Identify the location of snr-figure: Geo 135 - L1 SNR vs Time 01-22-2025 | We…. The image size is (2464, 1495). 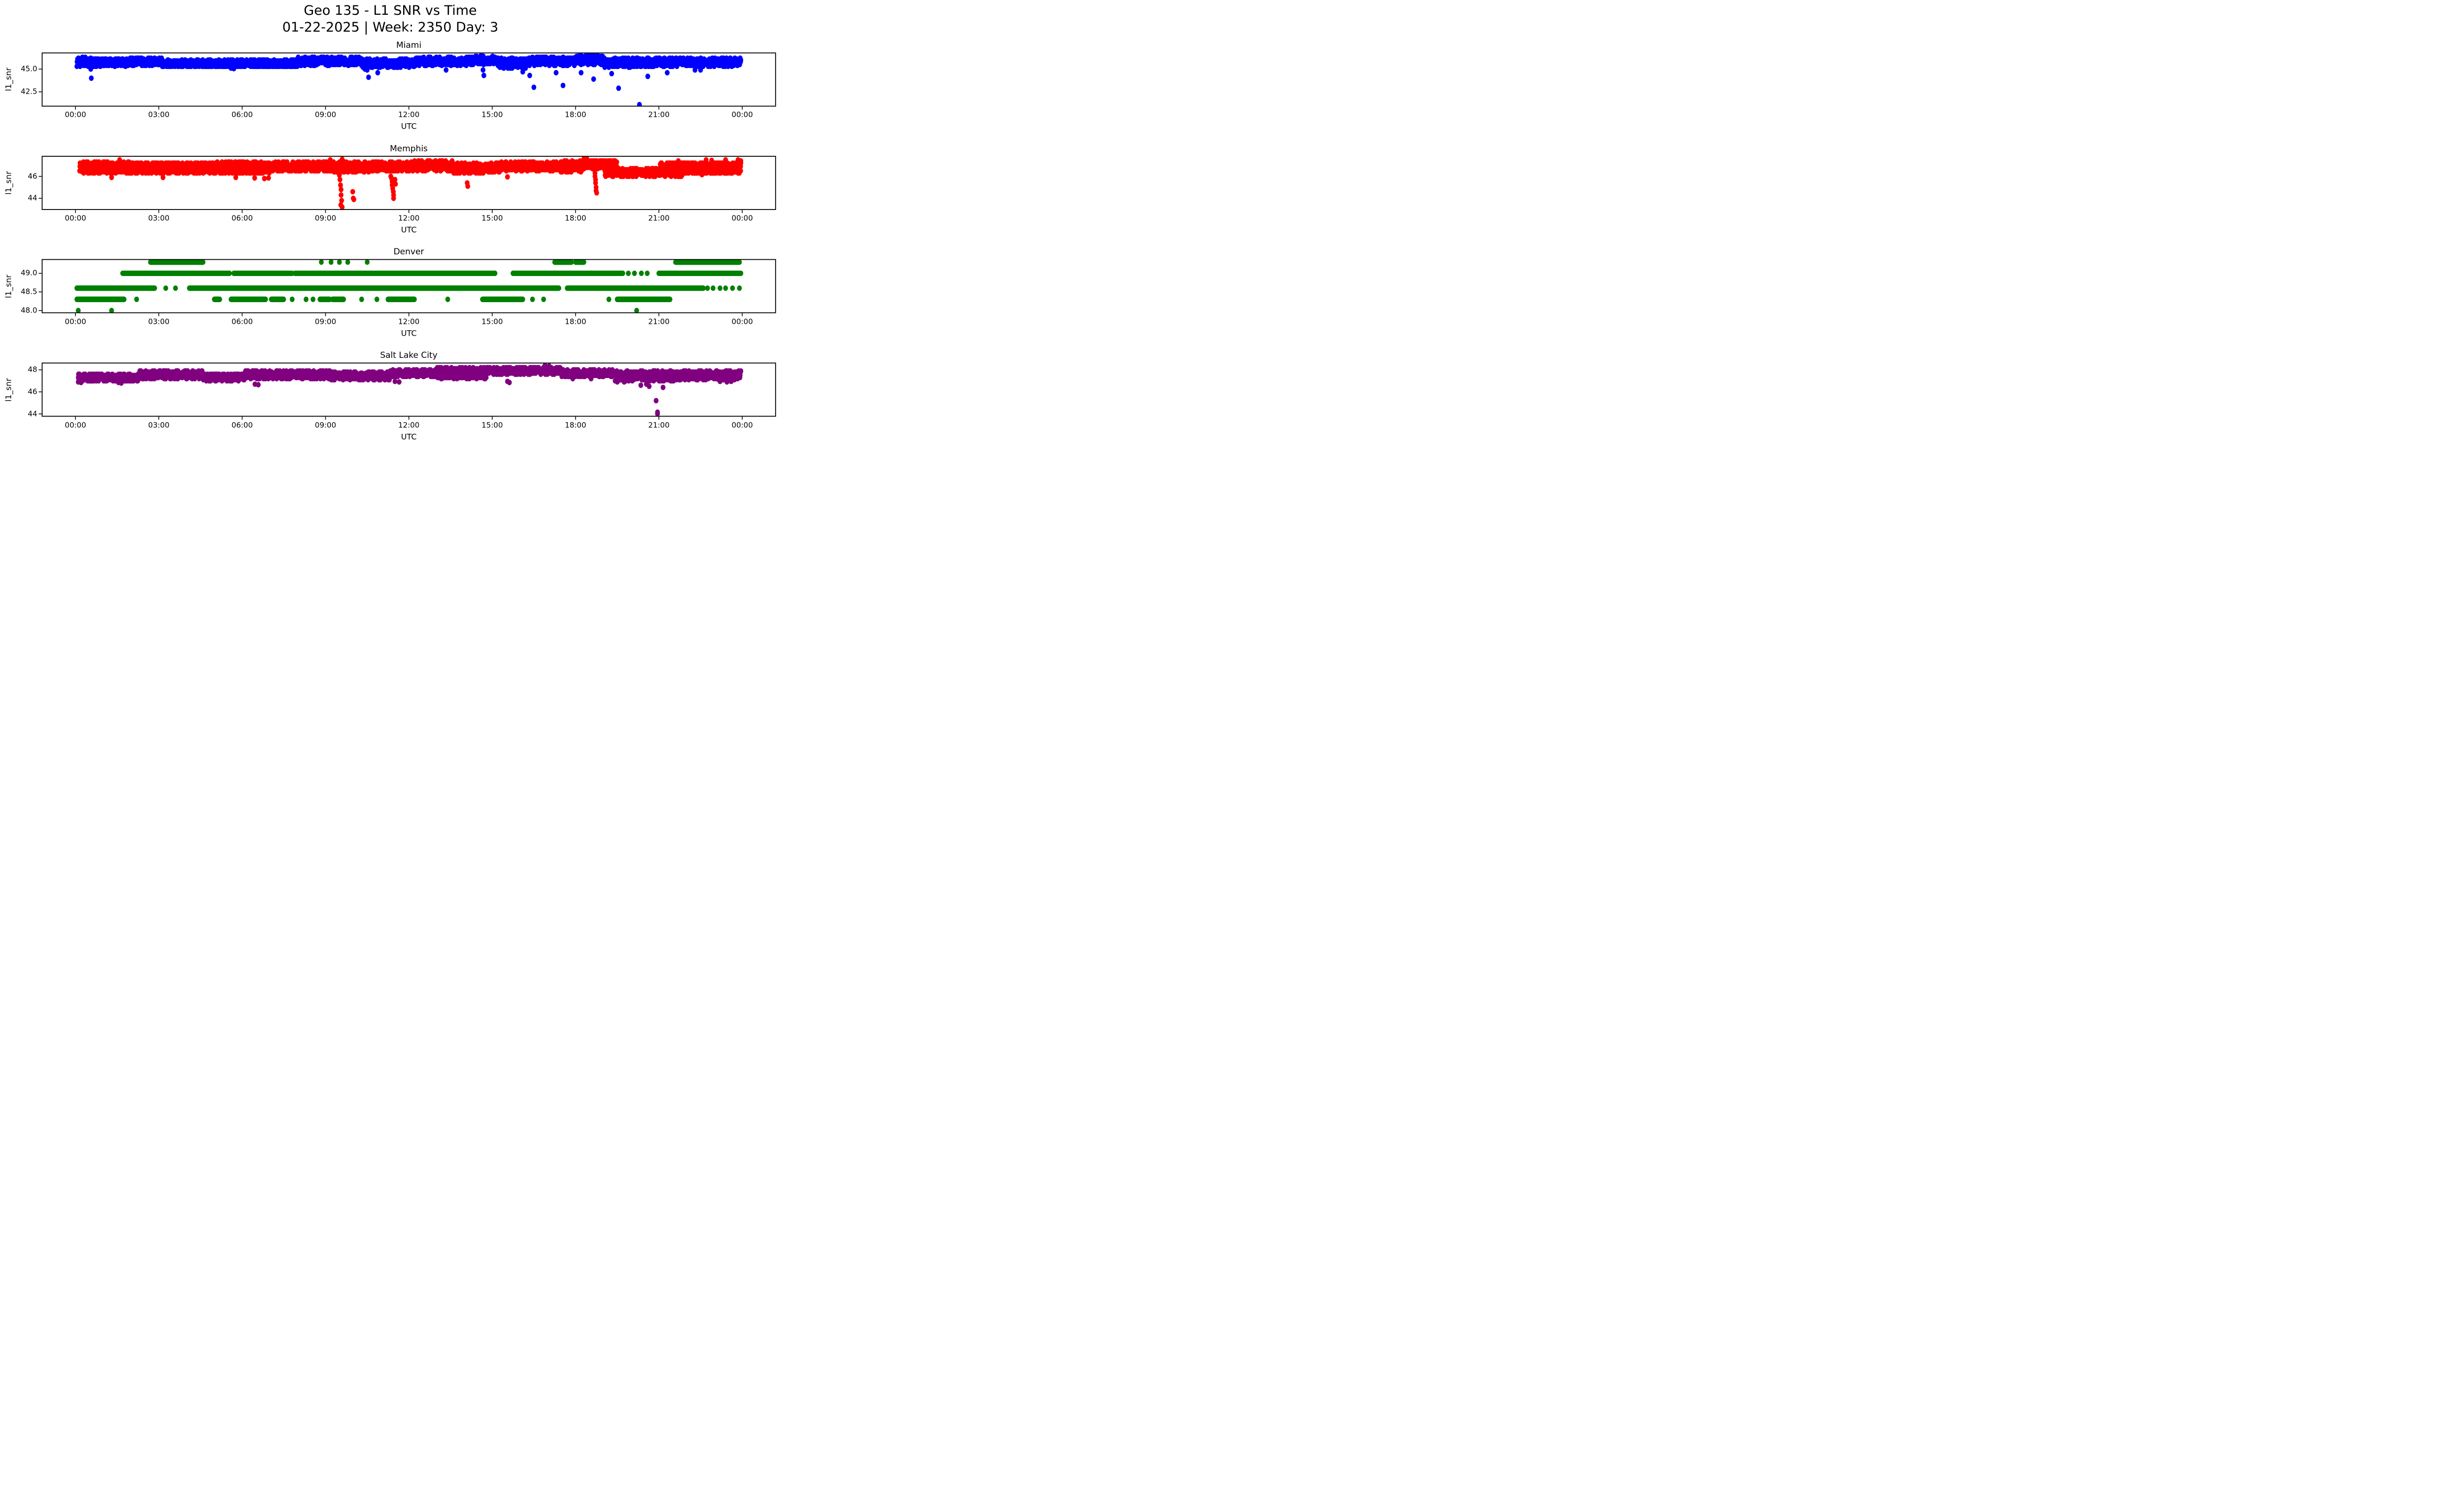
(390, 224).